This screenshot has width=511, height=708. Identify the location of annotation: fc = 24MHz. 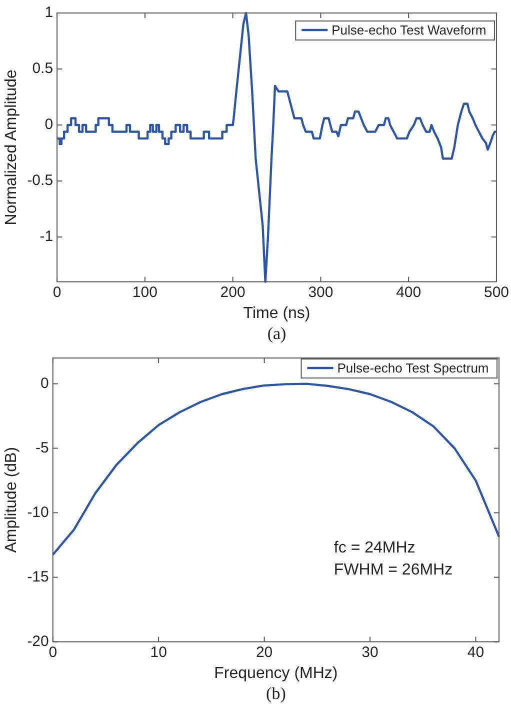
(375, 548).